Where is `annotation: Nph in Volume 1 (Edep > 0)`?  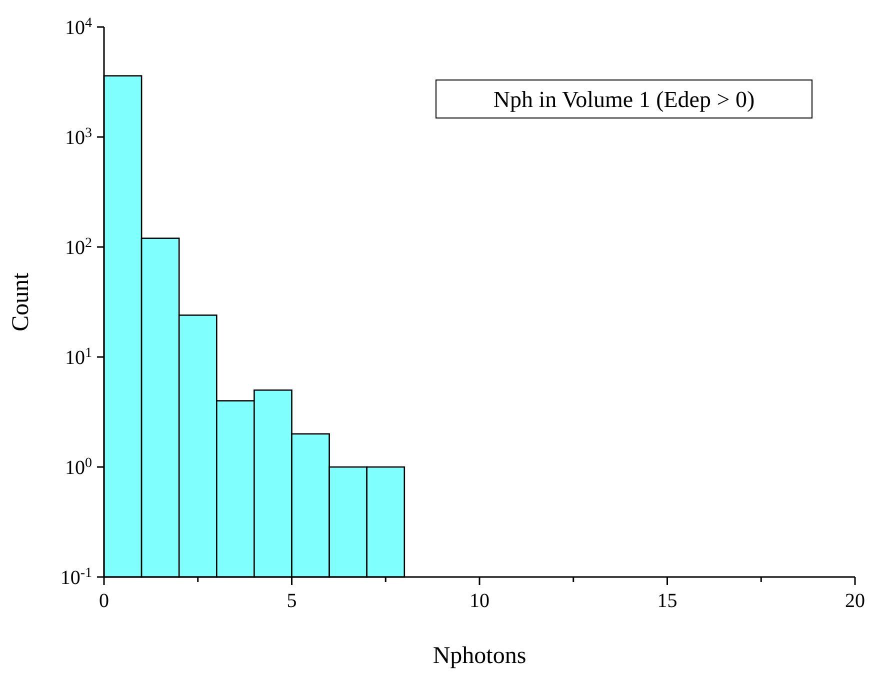 annotation: Nph in Volume 1 (Edep > 0) is located at coordinates (624, 99).